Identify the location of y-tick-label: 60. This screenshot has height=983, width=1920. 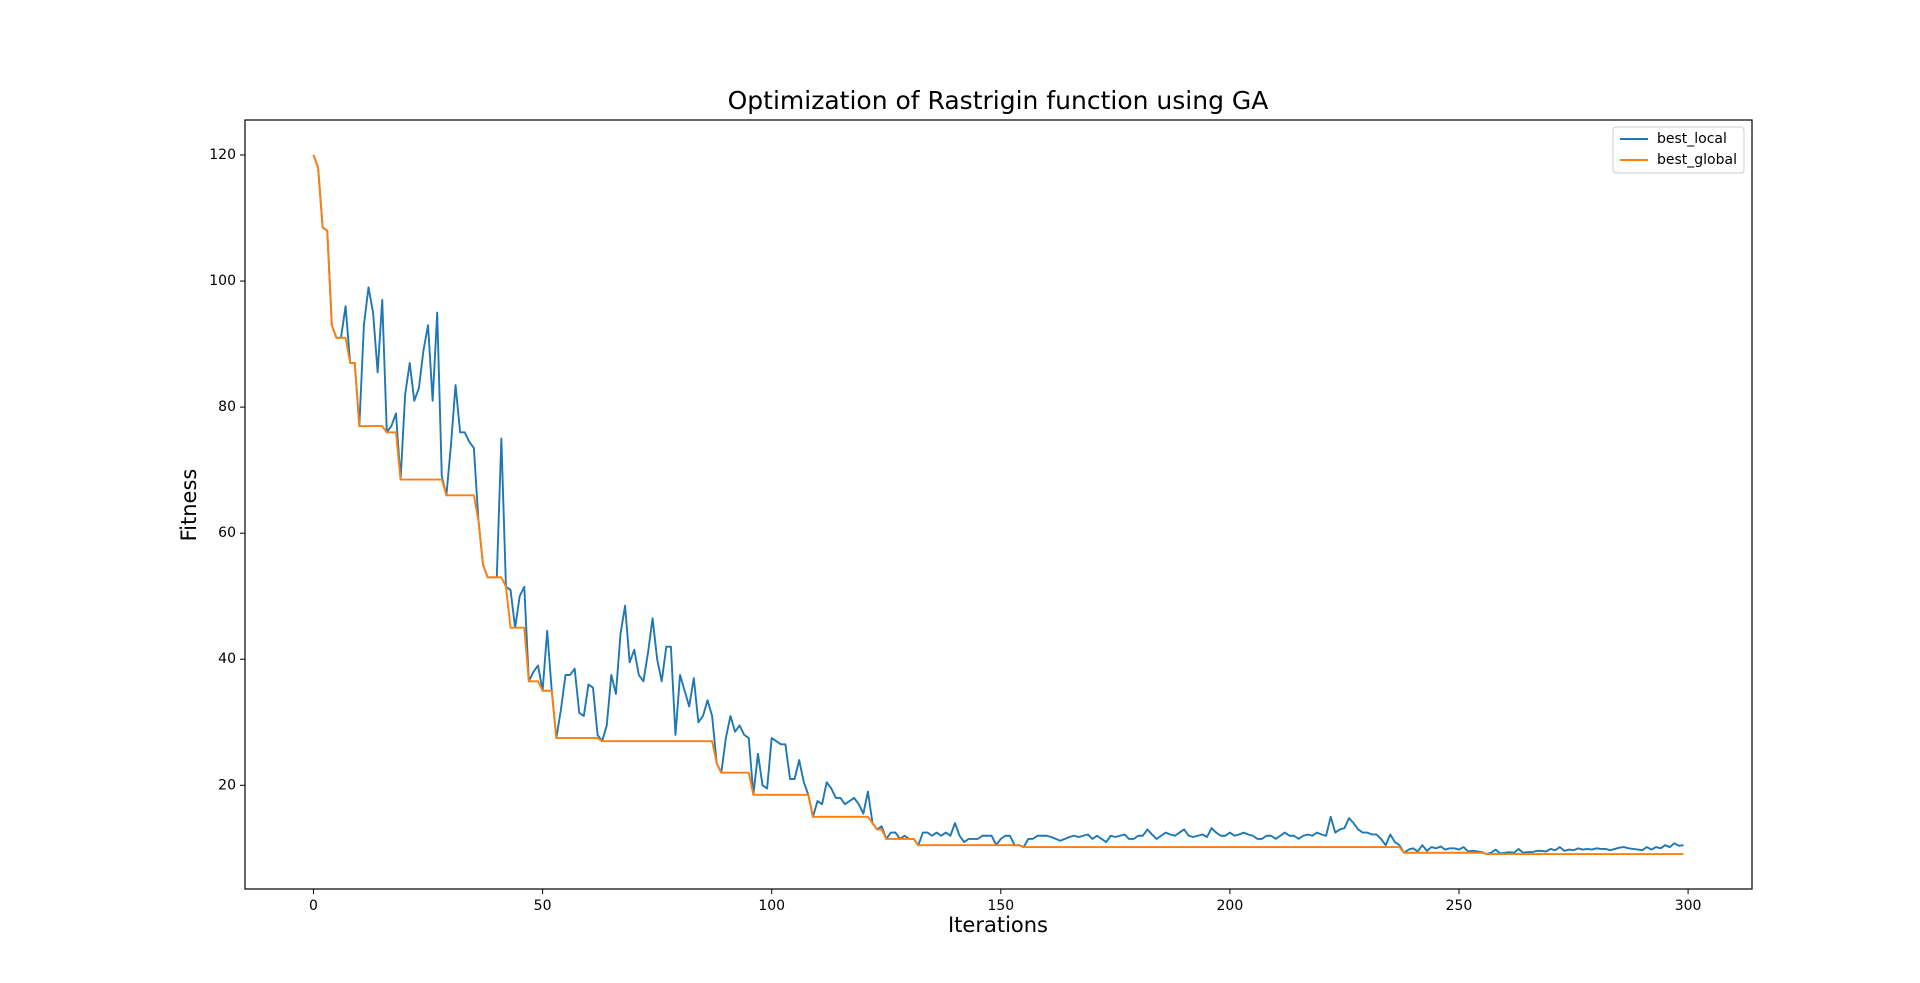
(227, 533).